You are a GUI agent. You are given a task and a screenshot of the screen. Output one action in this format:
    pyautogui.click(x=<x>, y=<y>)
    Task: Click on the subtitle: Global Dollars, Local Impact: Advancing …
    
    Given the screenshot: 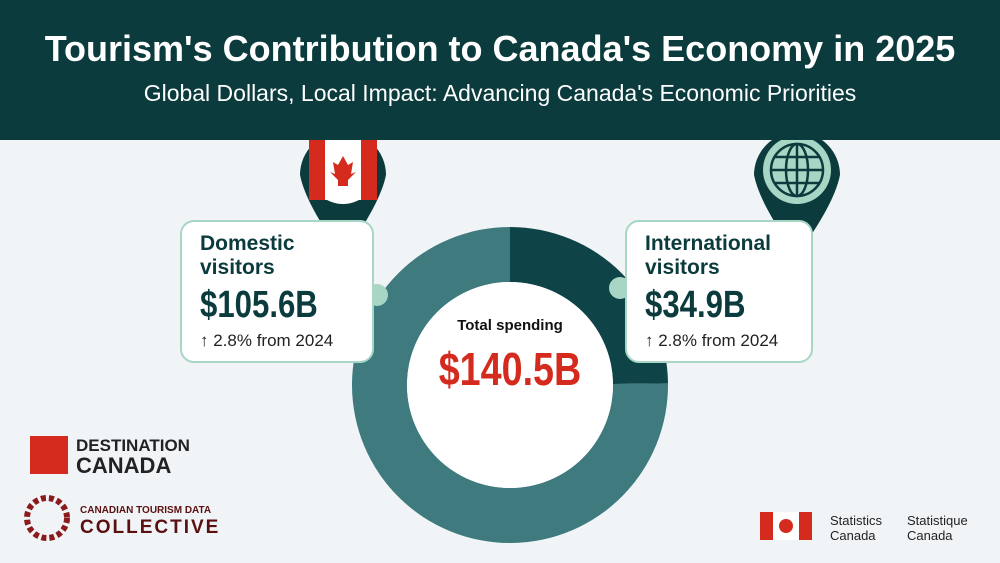 What is the action you would take?
    pyautogui.click(x=500, y=93)
    